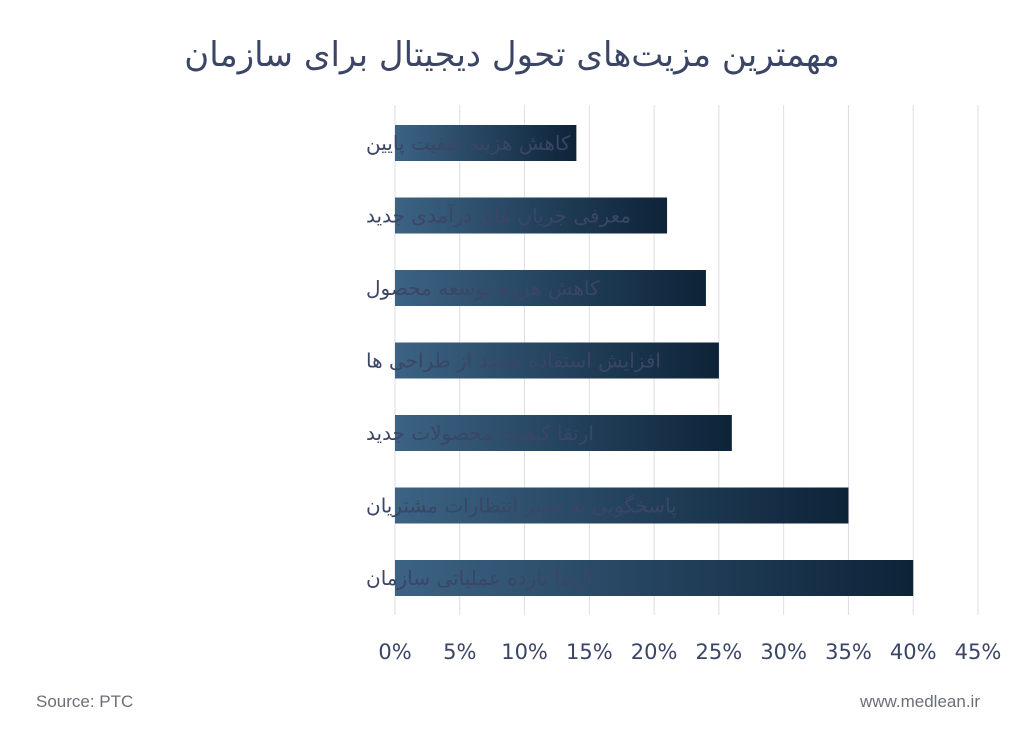 The width and height of the screenshot is (1024, 731). I want to click on category-label: کاهش هزینه کیفیت پایین, so click(468, 143).